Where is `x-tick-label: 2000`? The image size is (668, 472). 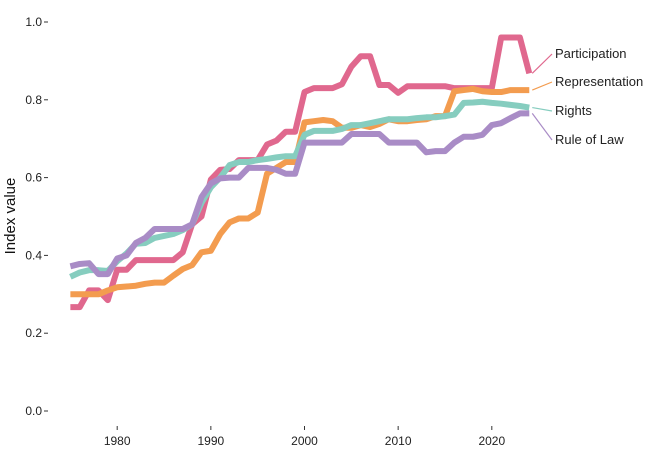 x-tick-label: 2000 is located at coordinates (304, 441).